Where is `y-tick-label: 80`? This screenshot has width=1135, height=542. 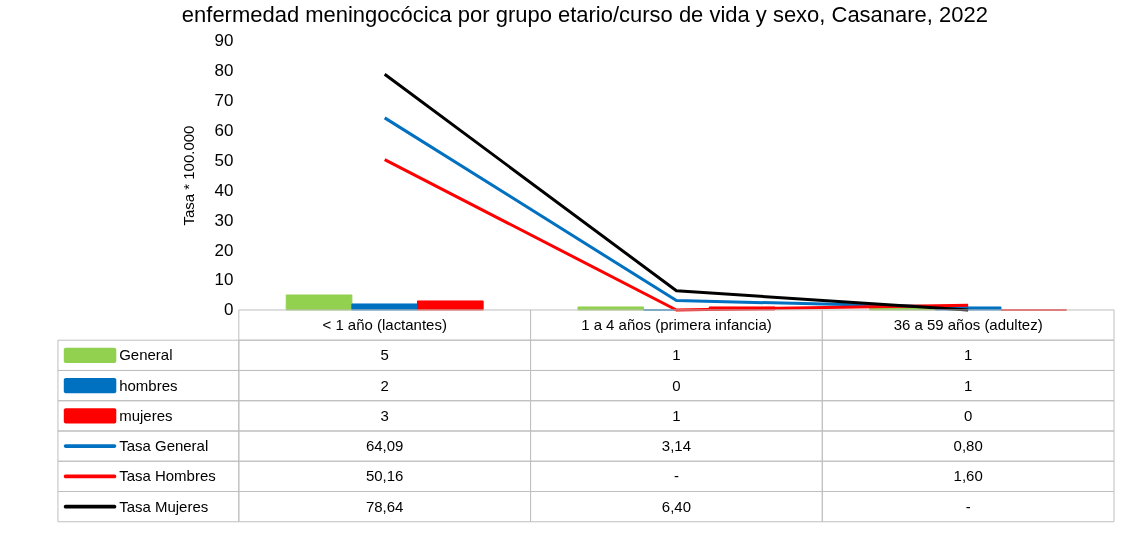
y-tick-label: 80 is located at coordinates (224, 70).